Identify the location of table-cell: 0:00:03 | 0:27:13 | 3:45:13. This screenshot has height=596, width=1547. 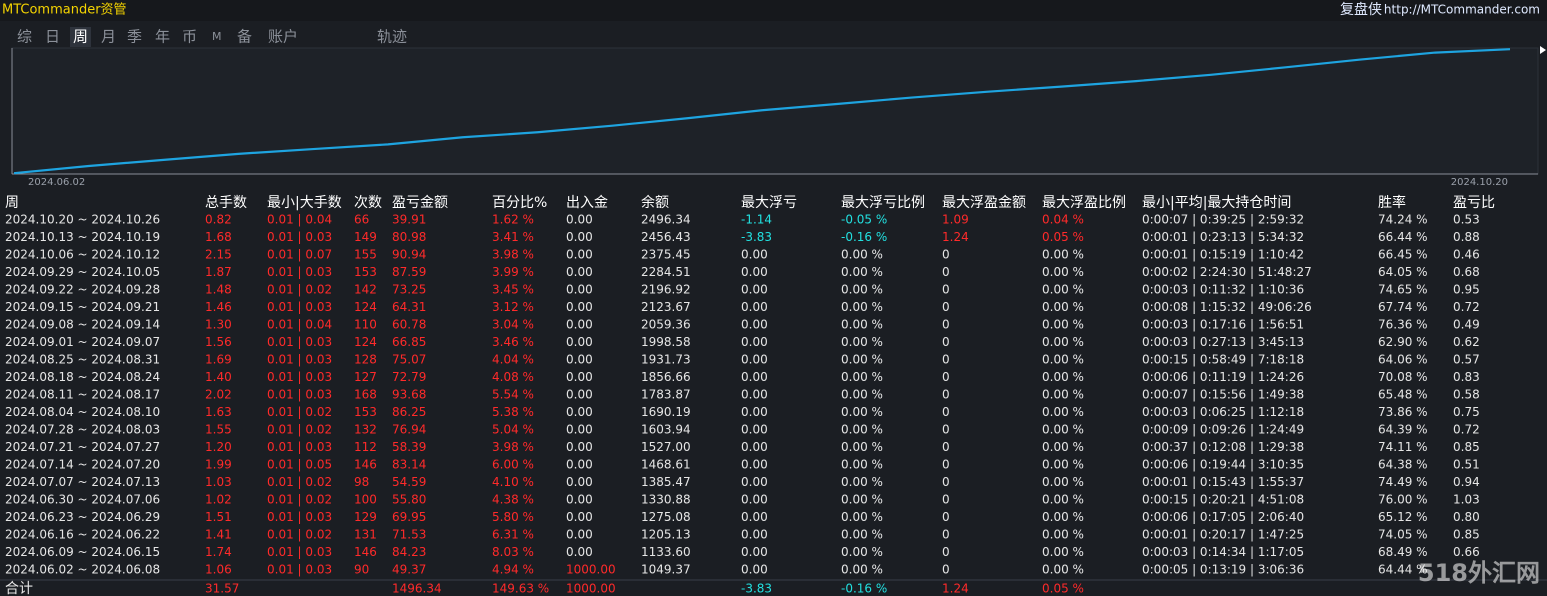
(1223, 342).